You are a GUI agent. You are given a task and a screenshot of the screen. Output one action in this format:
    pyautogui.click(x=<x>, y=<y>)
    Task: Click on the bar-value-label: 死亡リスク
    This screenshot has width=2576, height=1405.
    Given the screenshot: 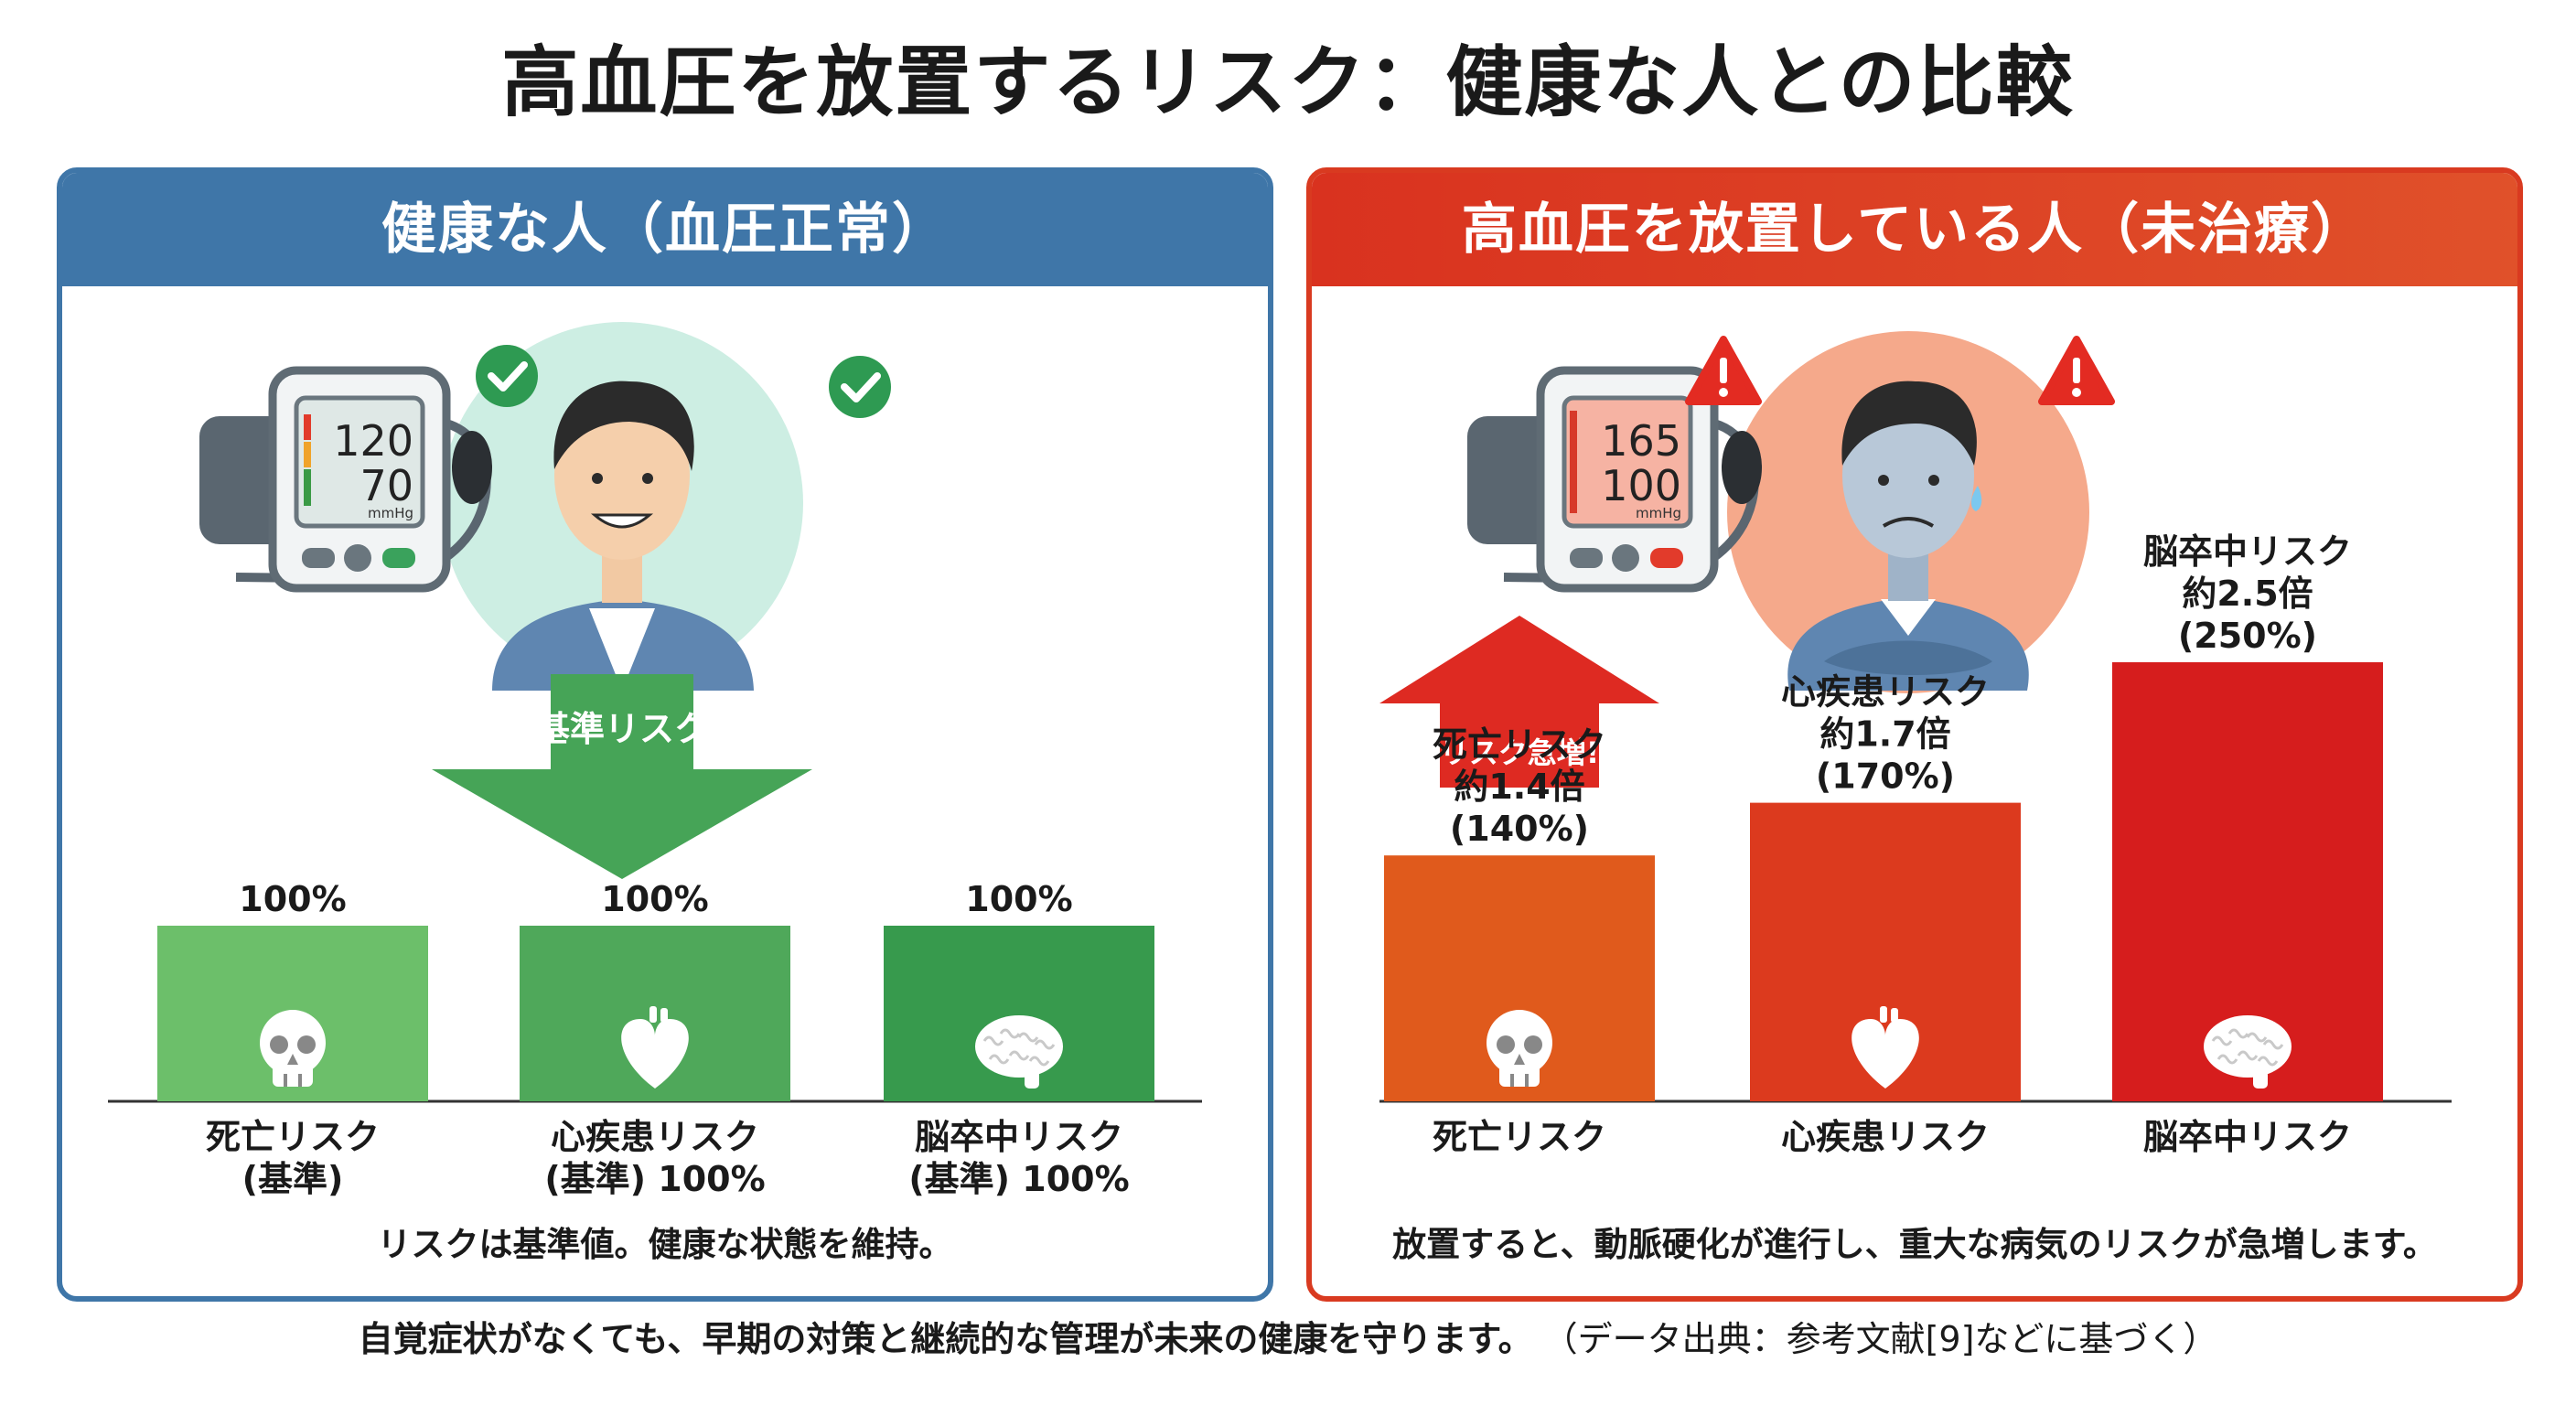 What is the action you would take?
    pyautogui.click(x=1519, y=745)
    